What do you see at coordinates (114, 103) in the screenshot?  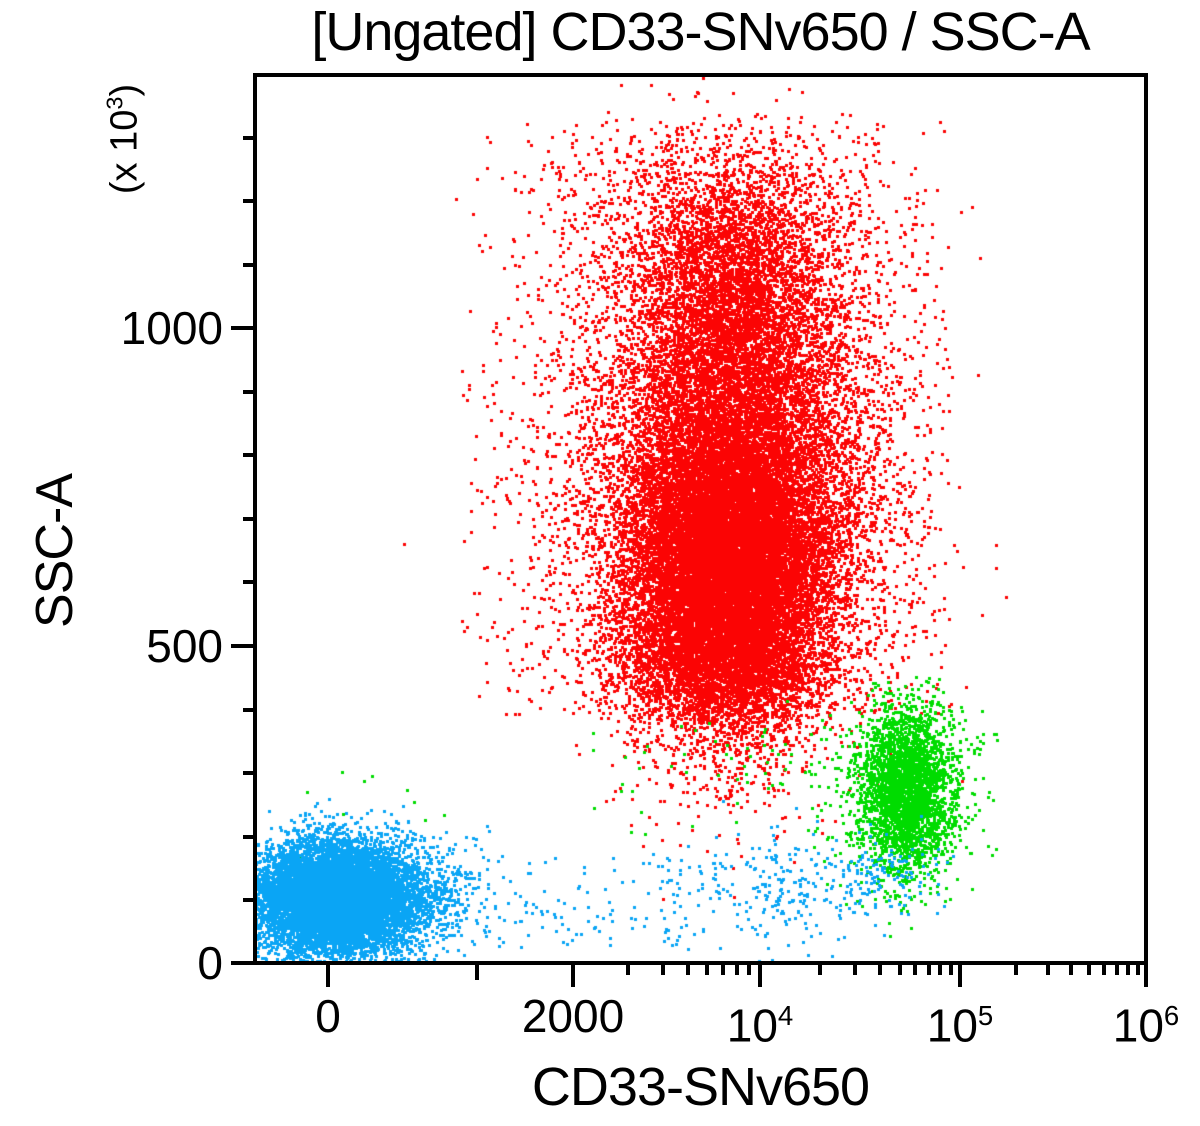 I see `y-axis-unit-exponent: 3` at bounding box center [114, 103].